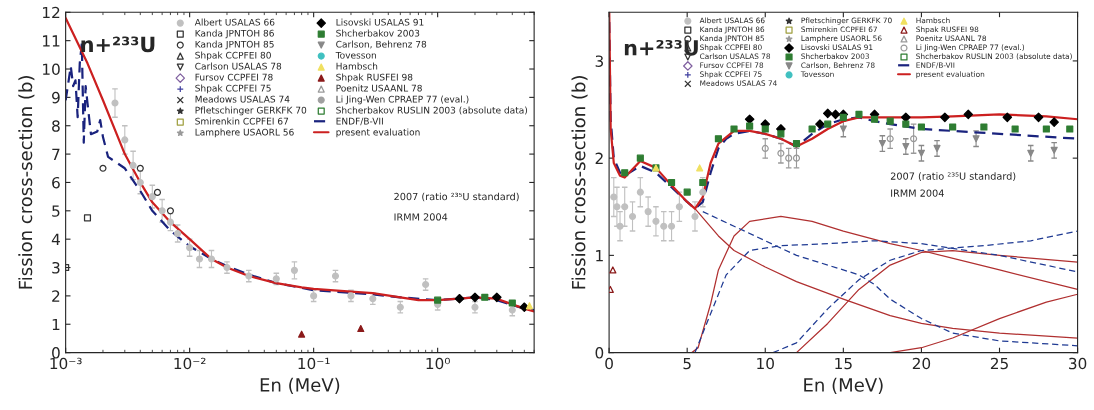 This screenshot has width=1094, height=410. I want to click on legend-label: present evaluation, so click(378, 133).